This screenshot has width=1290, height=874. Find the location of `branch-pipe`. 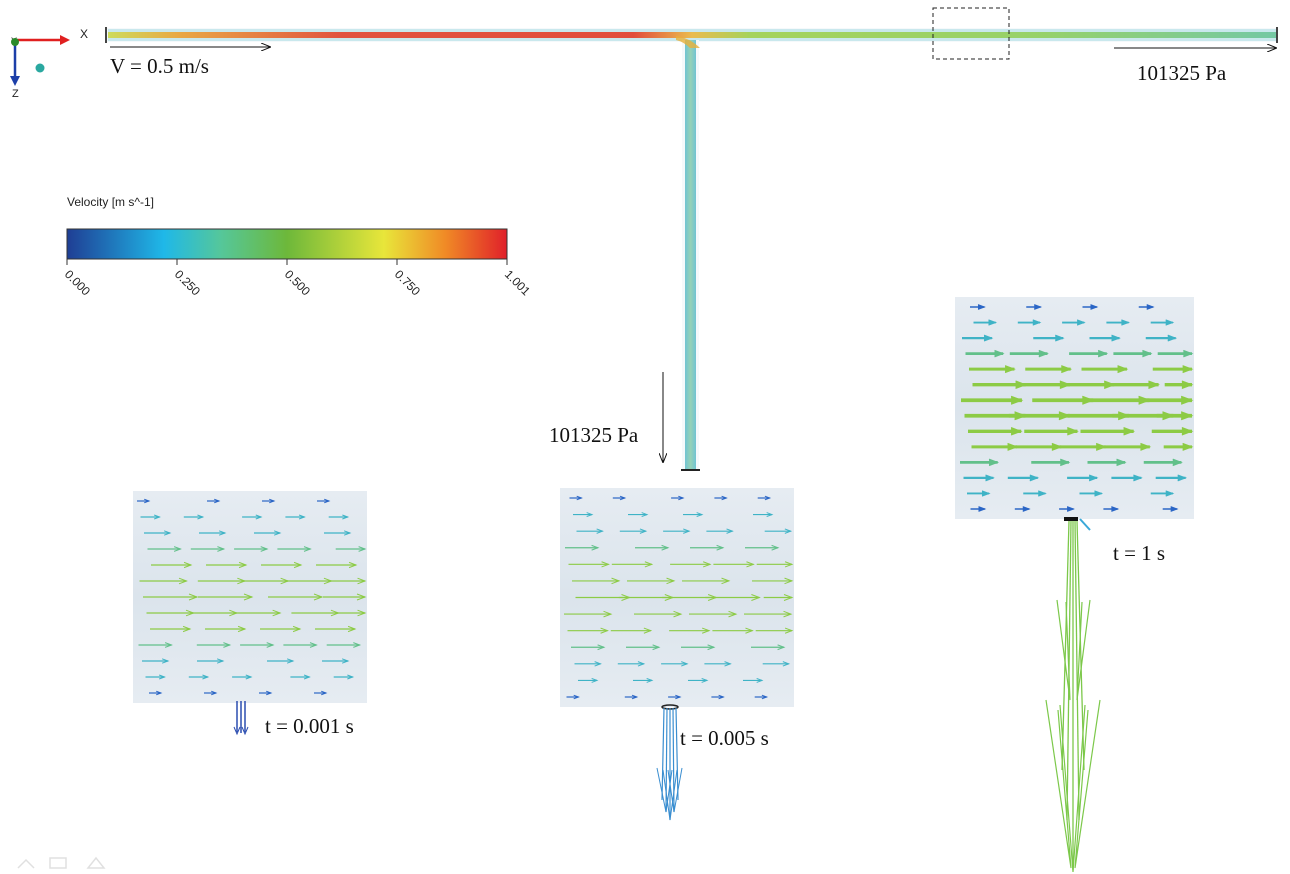

branch-pipe is located at coordinates (688, 253).